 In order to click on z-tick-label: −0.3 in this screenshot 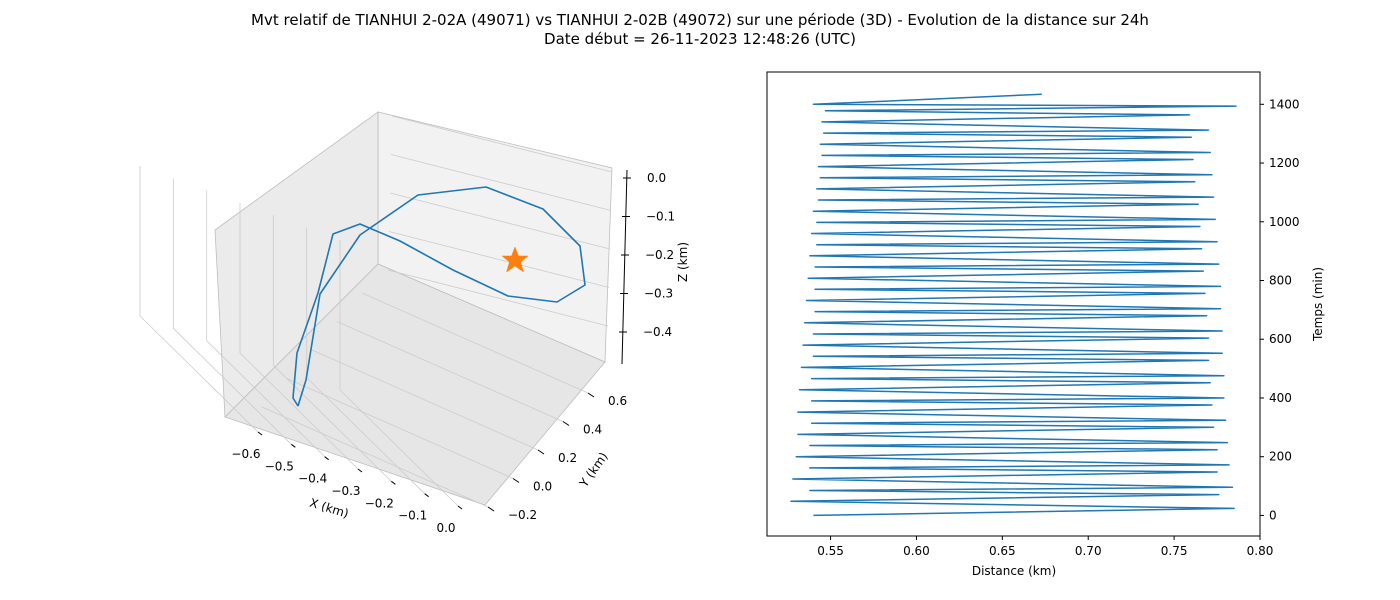, I will do `click(658, 294)`.